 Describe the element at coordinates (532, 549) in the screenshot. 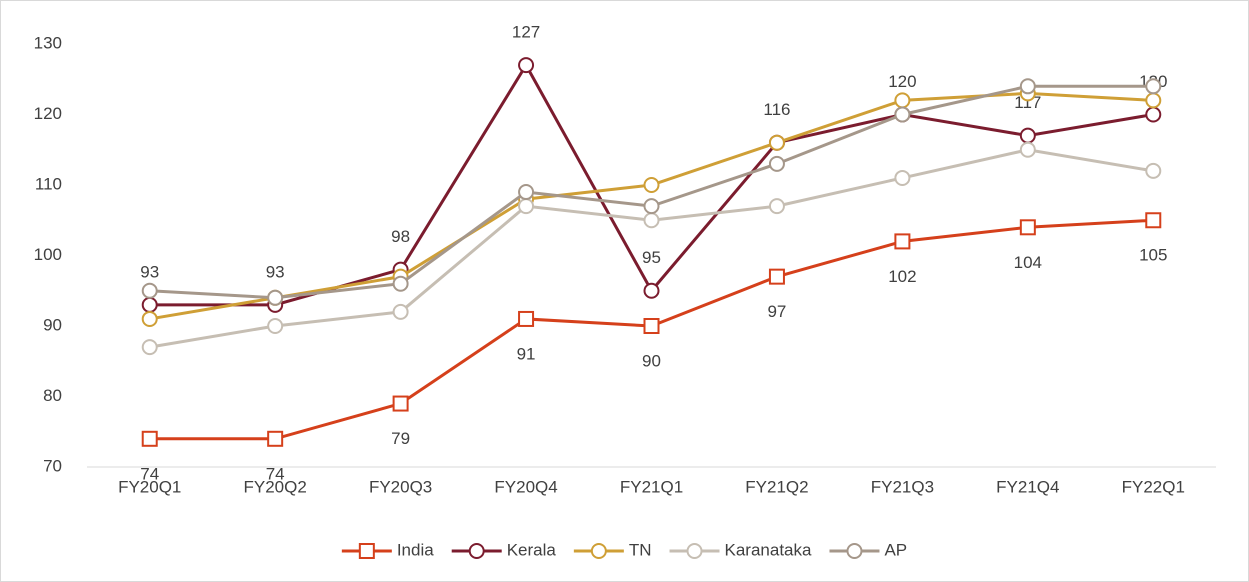

I see `legend-label: Kerala` at that location.